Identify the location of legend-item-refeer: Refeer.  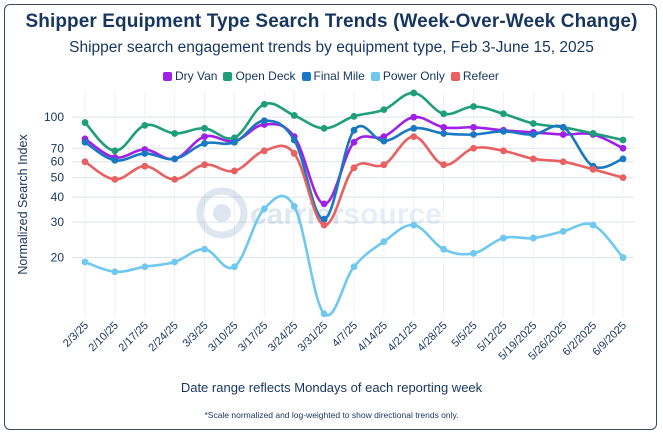
(474, 76).